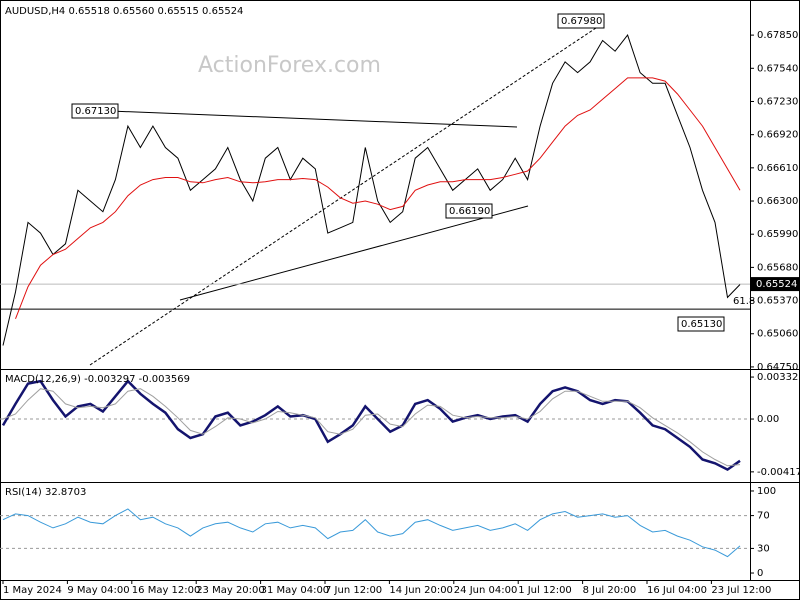  What do you see at coordinates (777, 267) in the screenshot?
I see `y-tick-label: 0.65680` at bounding box center [777, 267].